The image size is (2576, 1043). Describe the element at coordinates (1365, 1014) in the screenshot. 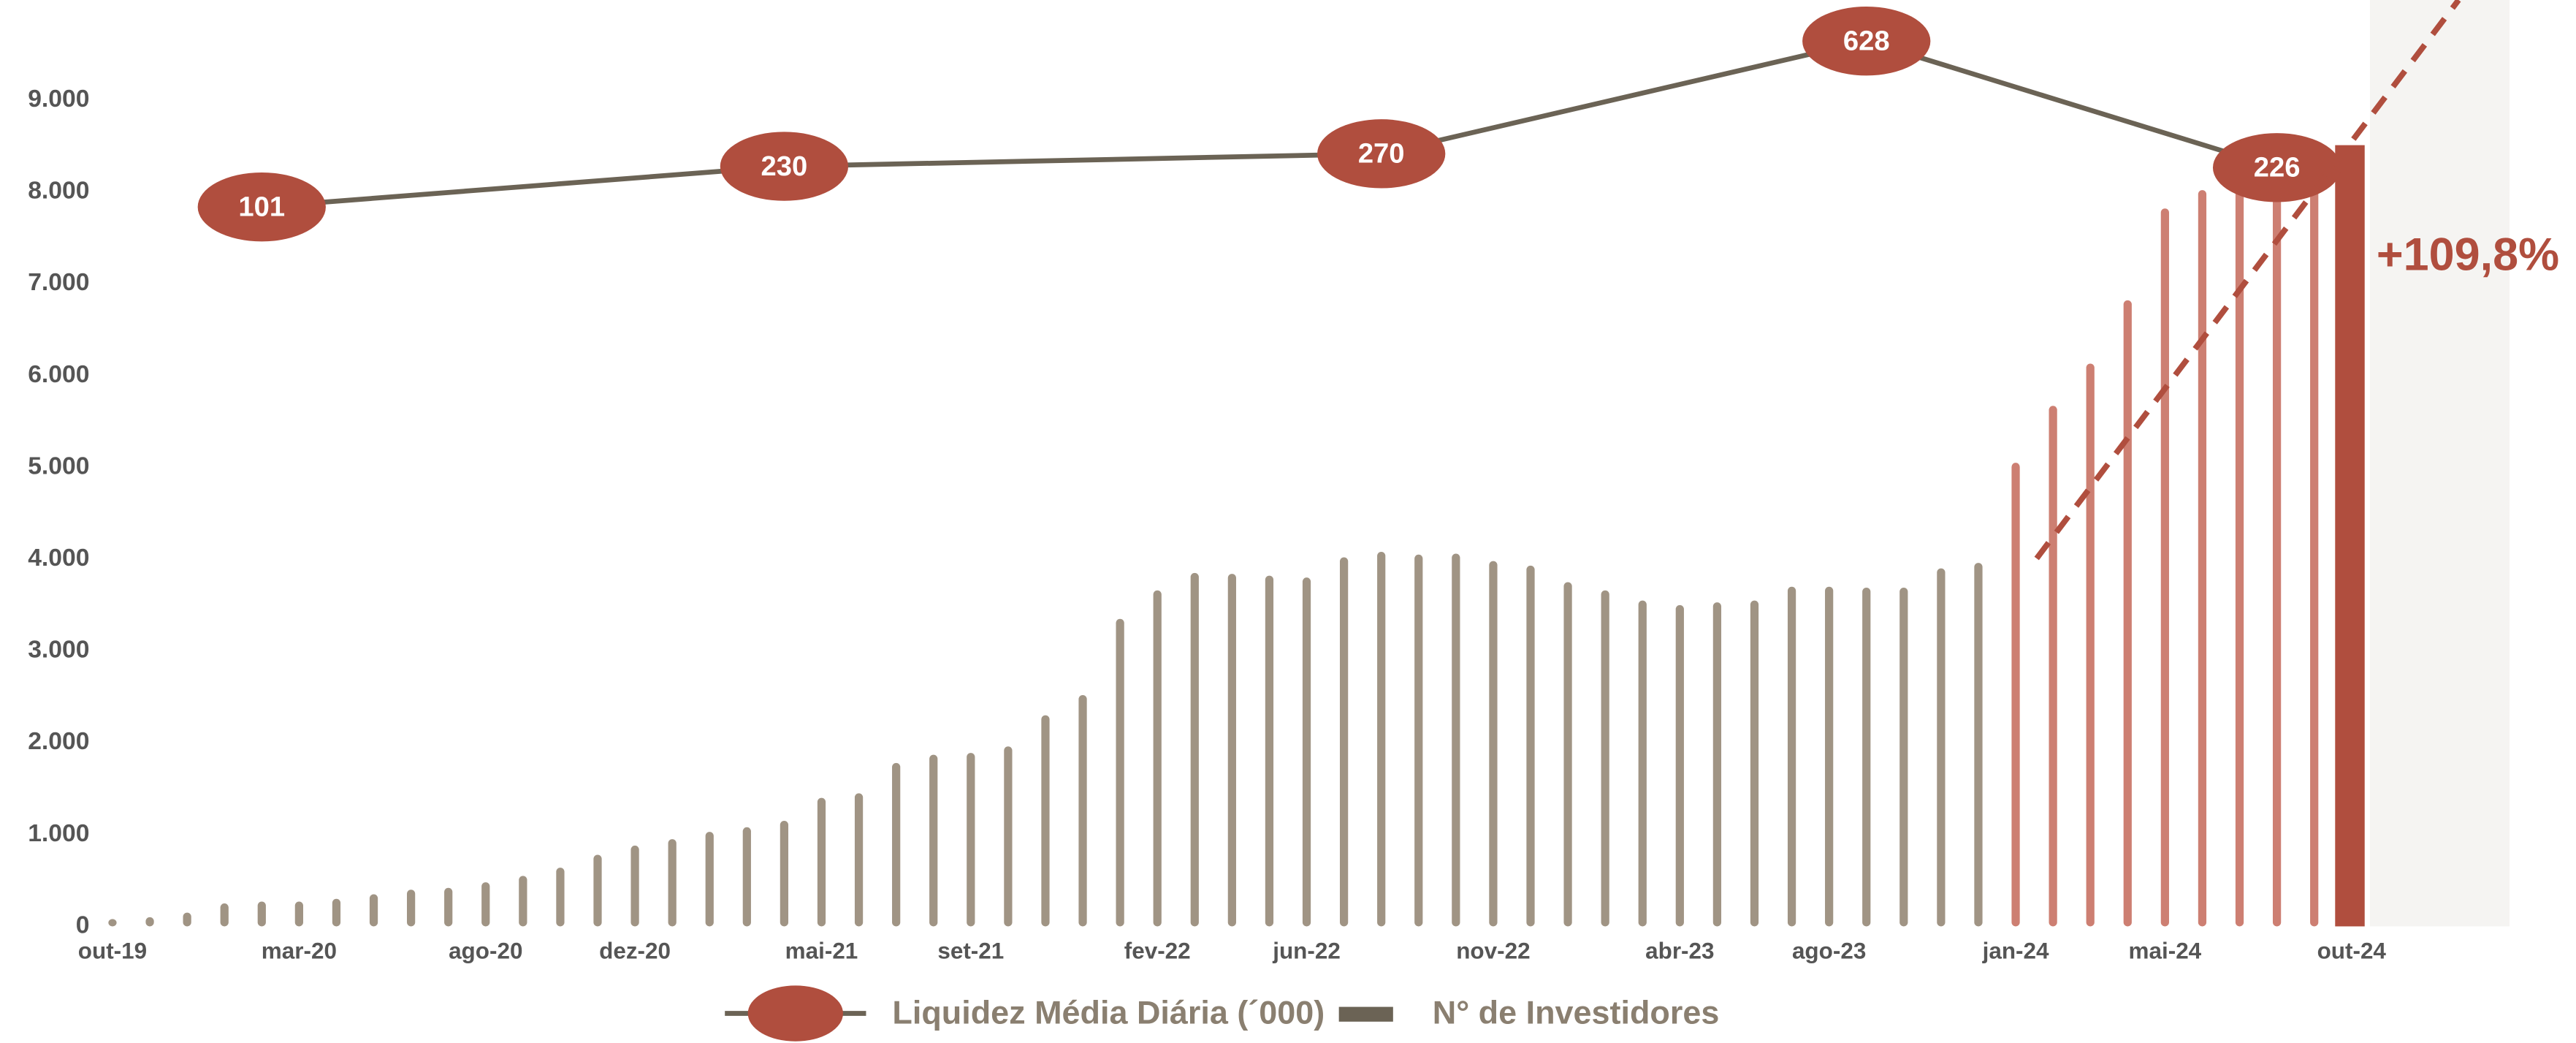

I see `legend-swatch` at that location.